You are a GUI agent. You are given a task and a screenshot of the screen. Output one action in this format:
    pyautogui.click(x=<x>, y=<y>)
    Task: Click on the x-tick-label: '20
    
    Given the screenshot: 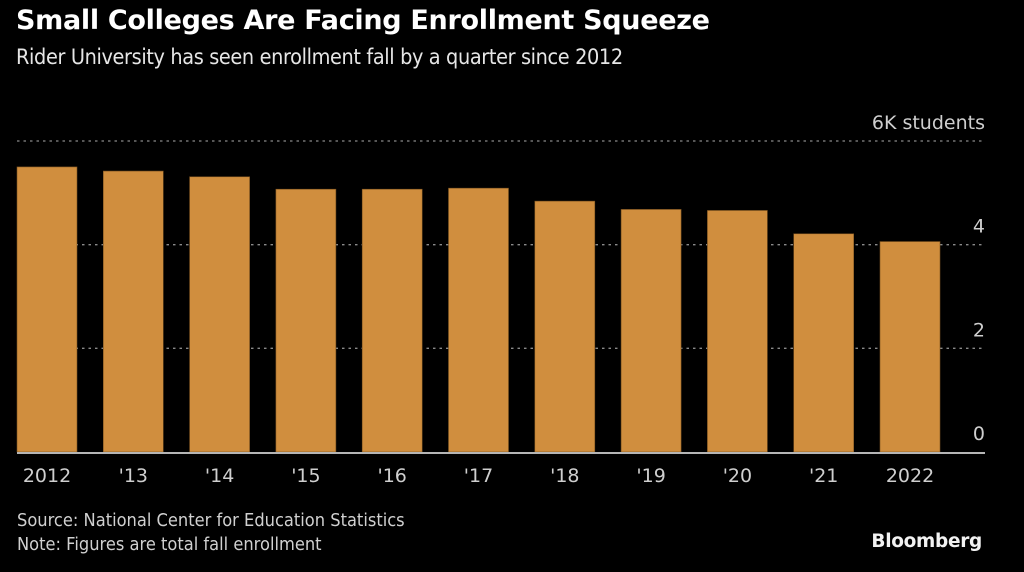 What is the action you would take?
    pyautogui.click(x=737, y=476)
    